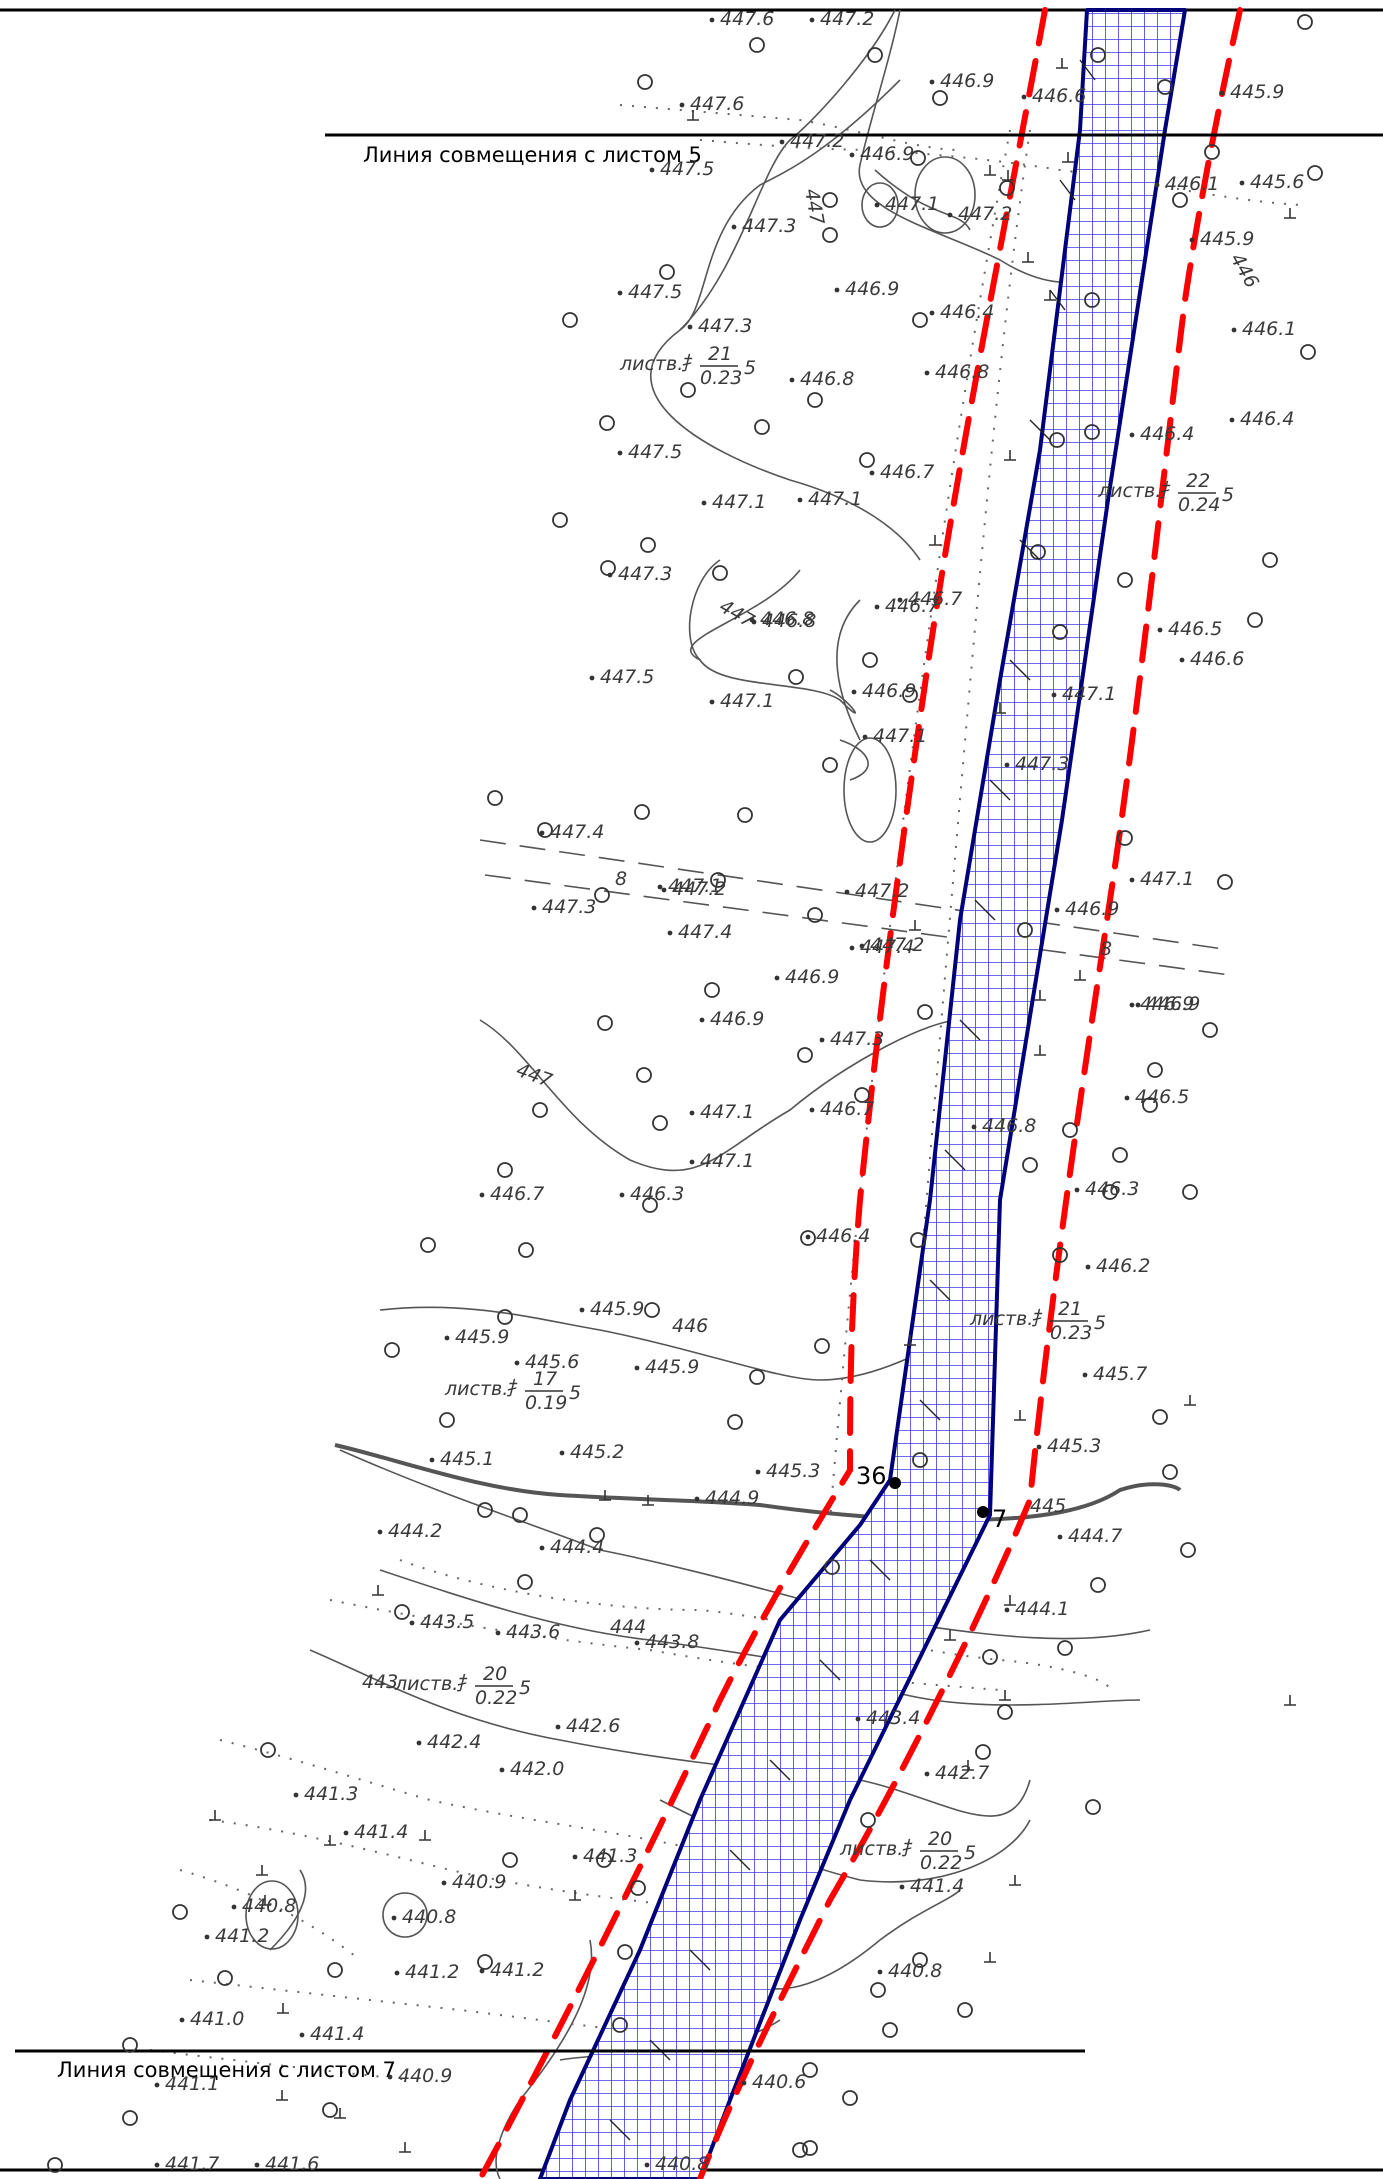  Describe the element at coordinates (871, 1476) in the screenshot. I see `point-36-label: 36` at that location.